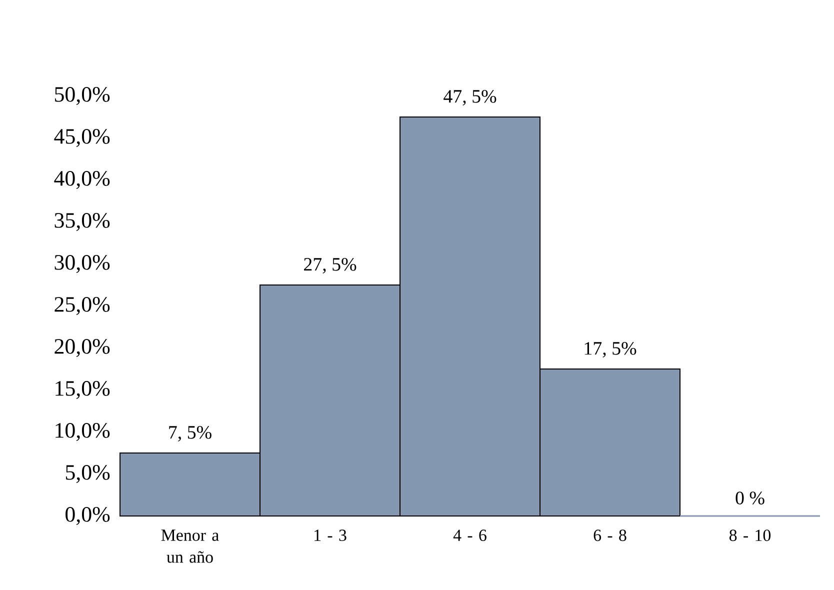 The width and height of the screenshot is (834, 590). I want to click on x-tick-label: Menor a un año, so click(190, 546).